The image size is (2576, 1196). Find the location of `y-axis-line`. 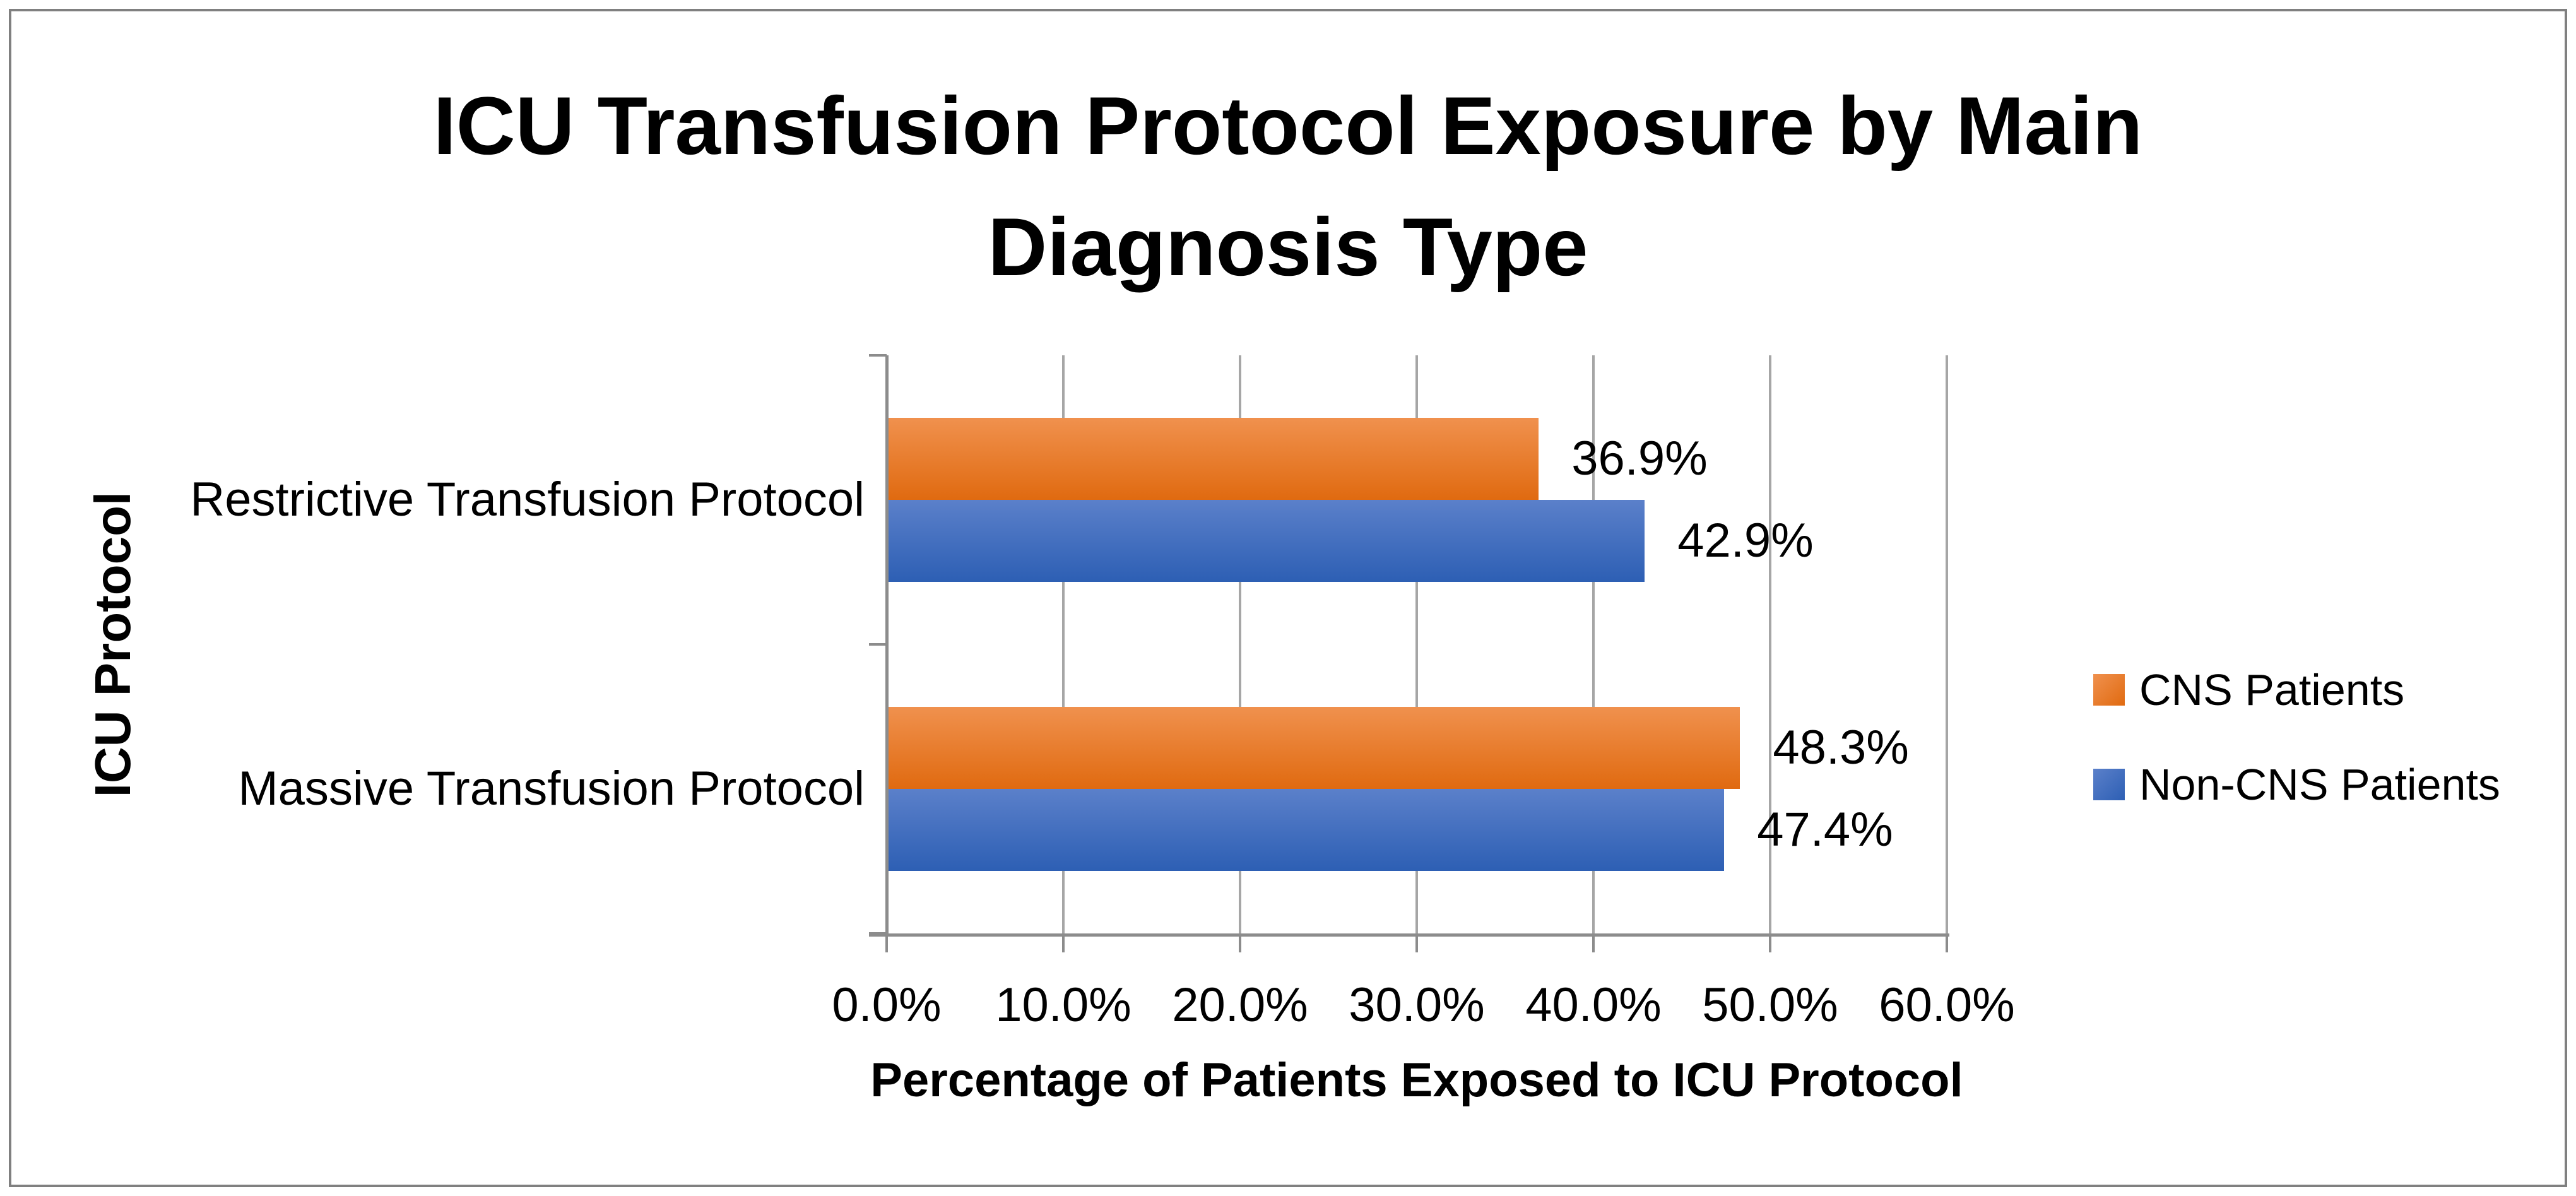

y-axis-line is located at coordinates (887, 645).